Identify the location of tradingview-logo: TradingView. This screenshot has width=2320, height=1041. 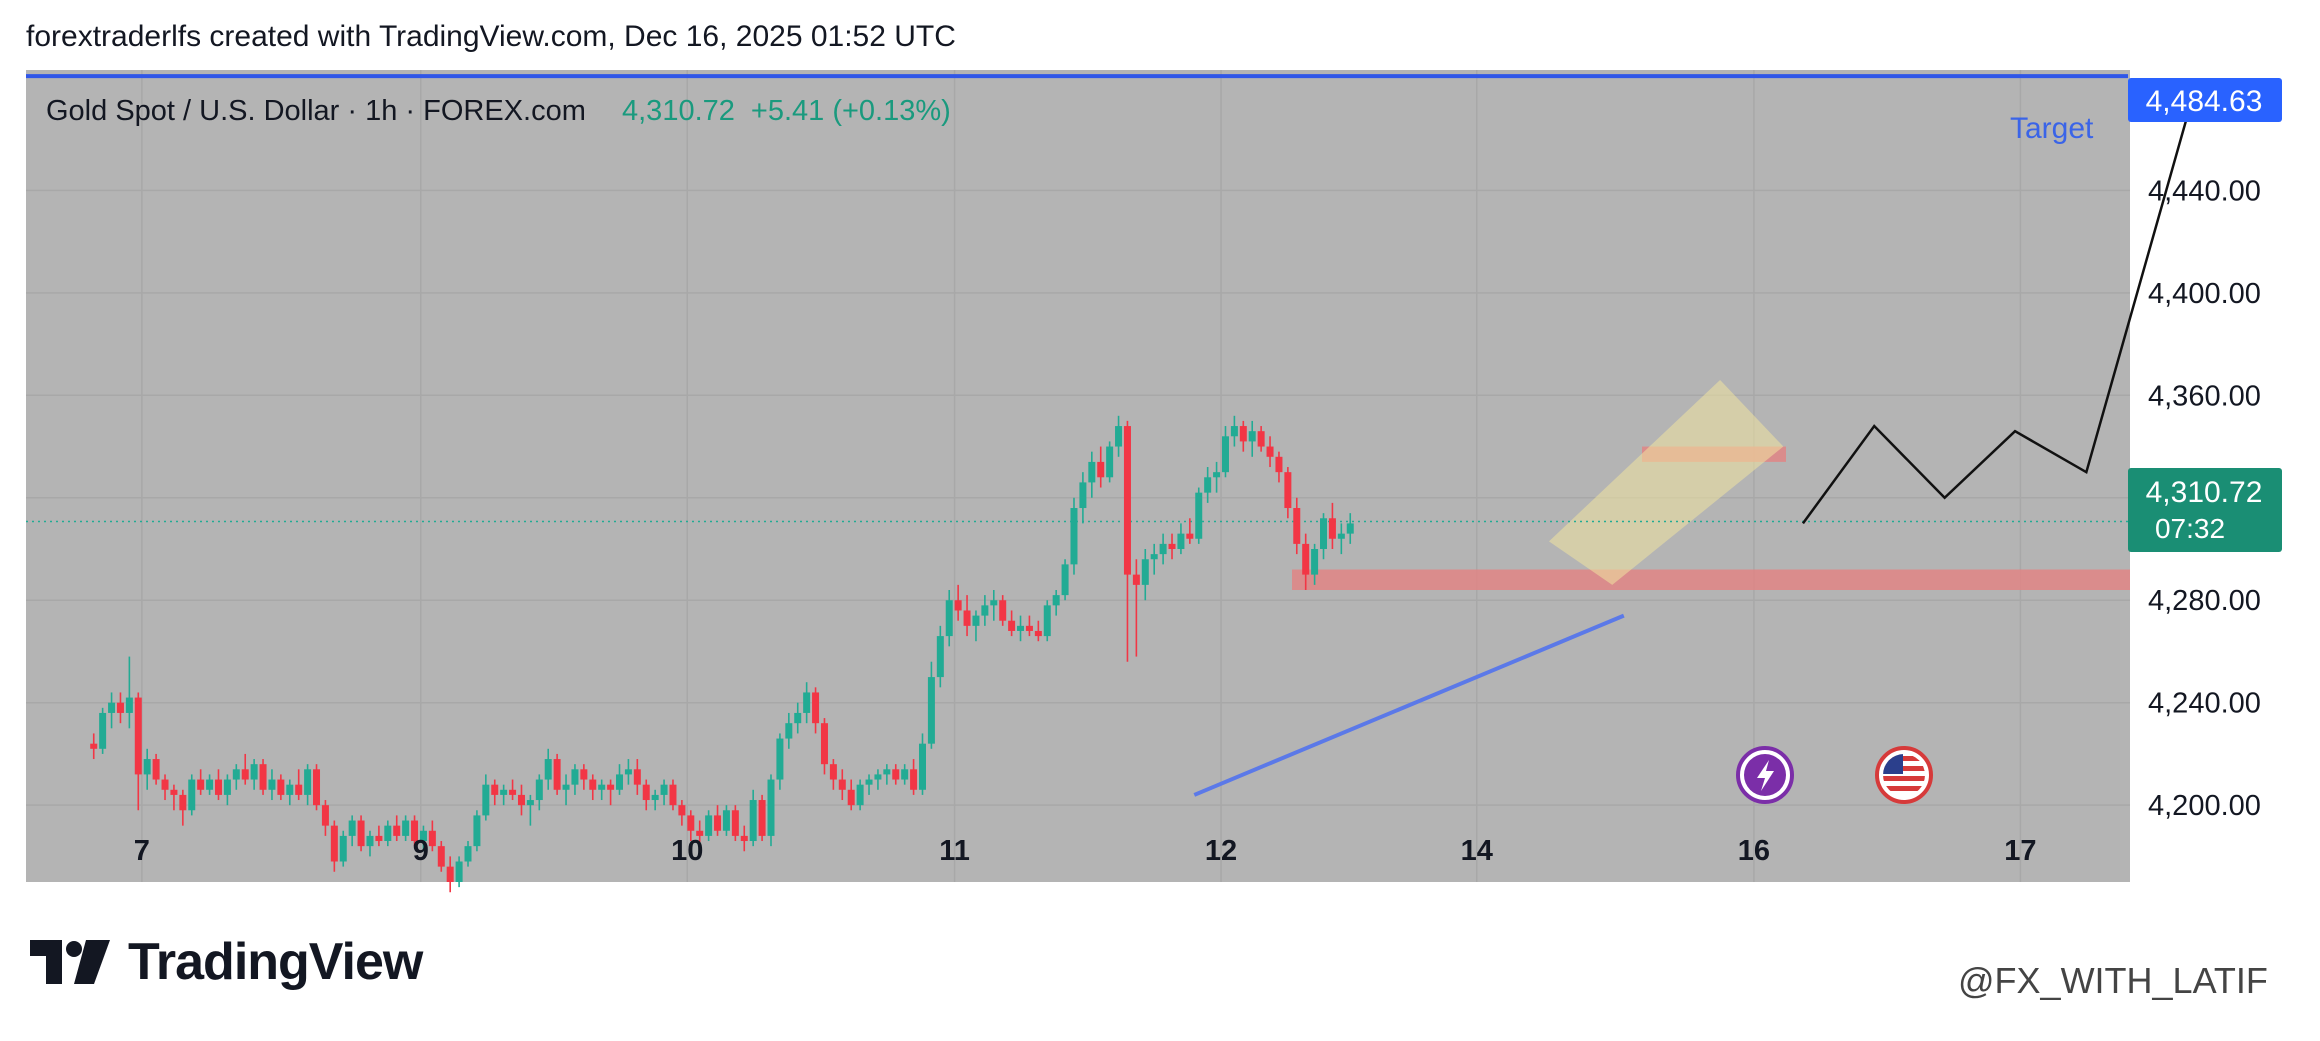
(226, 962).